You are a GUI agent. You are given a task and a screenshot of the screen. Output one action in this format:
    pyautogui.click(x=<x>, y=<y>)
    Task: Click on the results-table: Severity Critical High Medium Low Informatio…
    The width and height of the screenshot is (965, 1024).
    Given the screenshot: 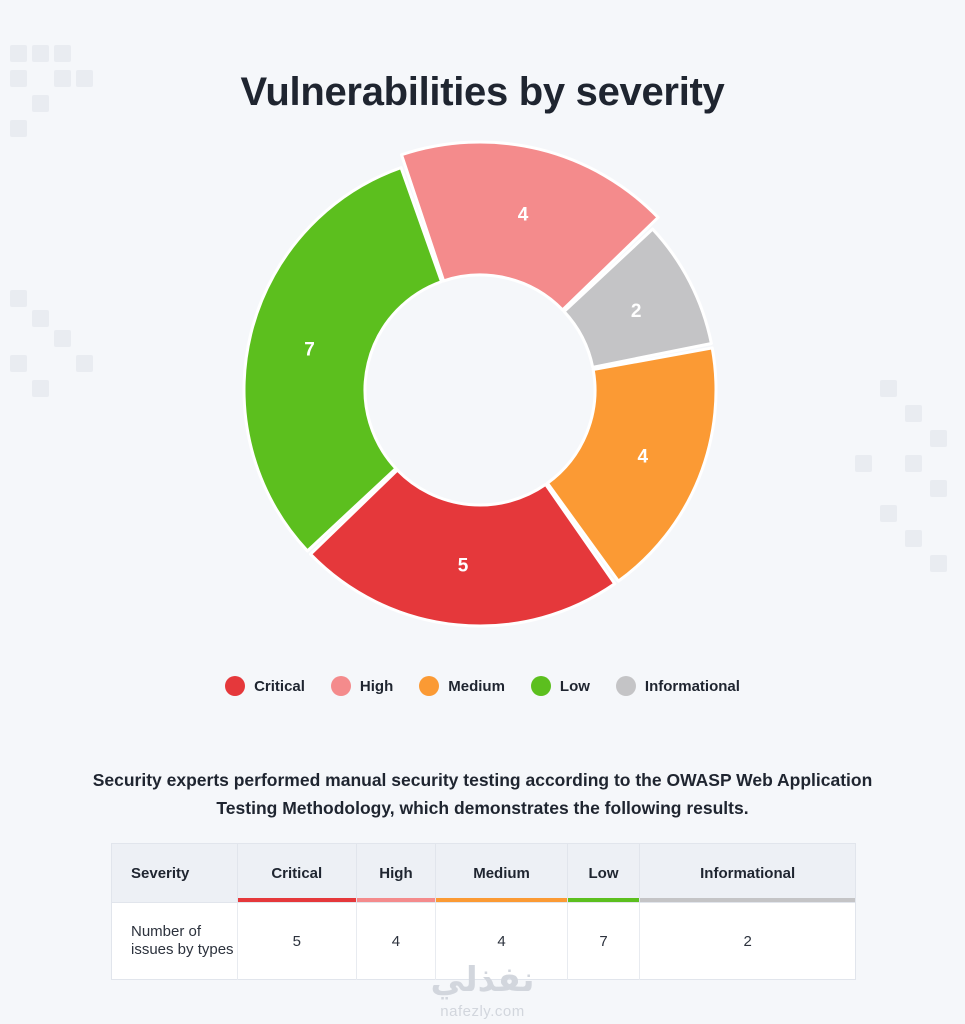 What is the action you would take?
    pyautogui.click(x=483, y=911)
    